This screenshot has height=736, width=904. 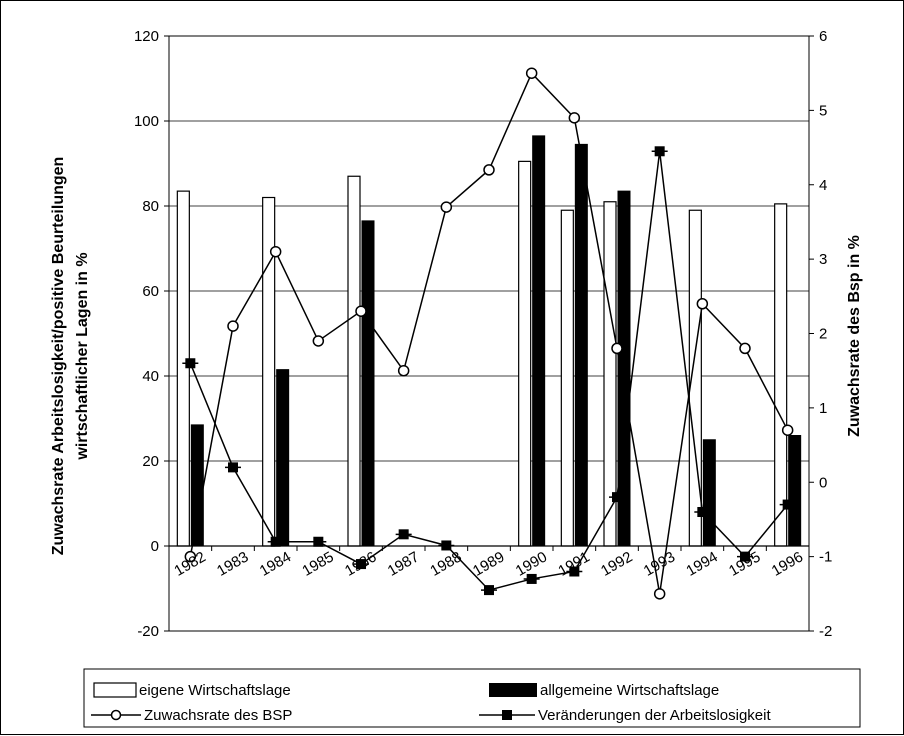 I want to click on x-tick-label: 1987, so click(x=403, y=563).